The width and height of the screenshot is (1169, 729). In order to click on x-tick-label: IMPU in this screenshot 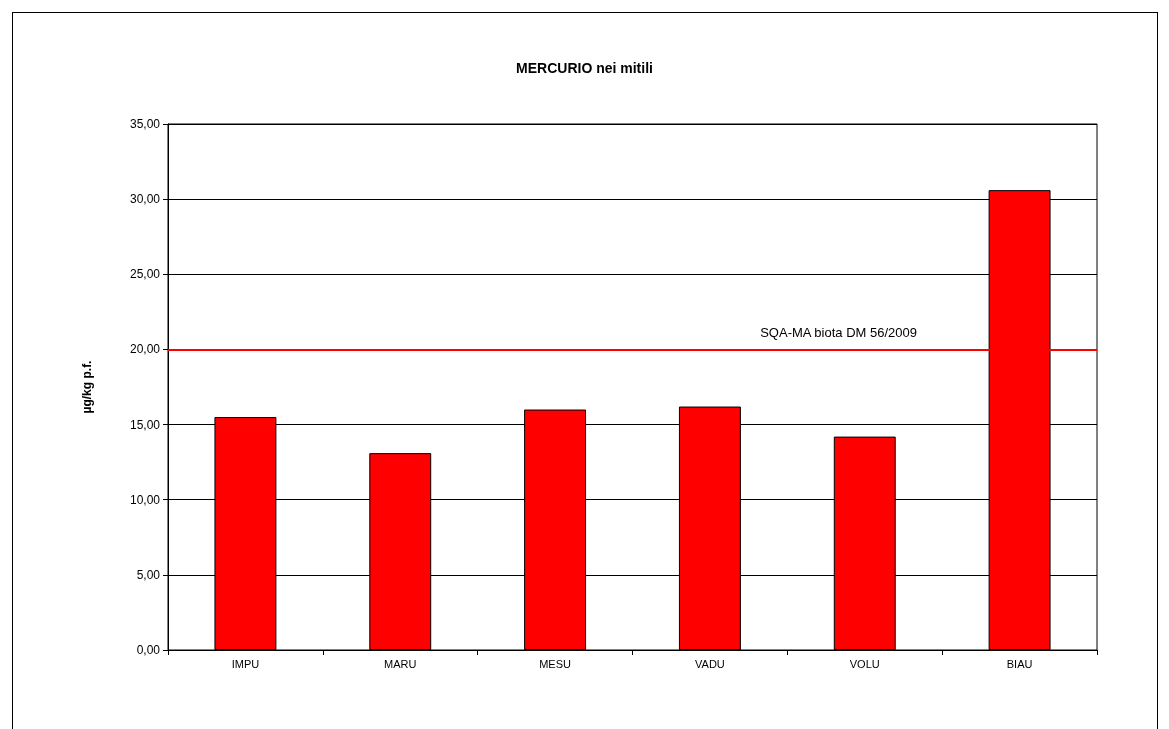, I will do `click(245, 663)`.